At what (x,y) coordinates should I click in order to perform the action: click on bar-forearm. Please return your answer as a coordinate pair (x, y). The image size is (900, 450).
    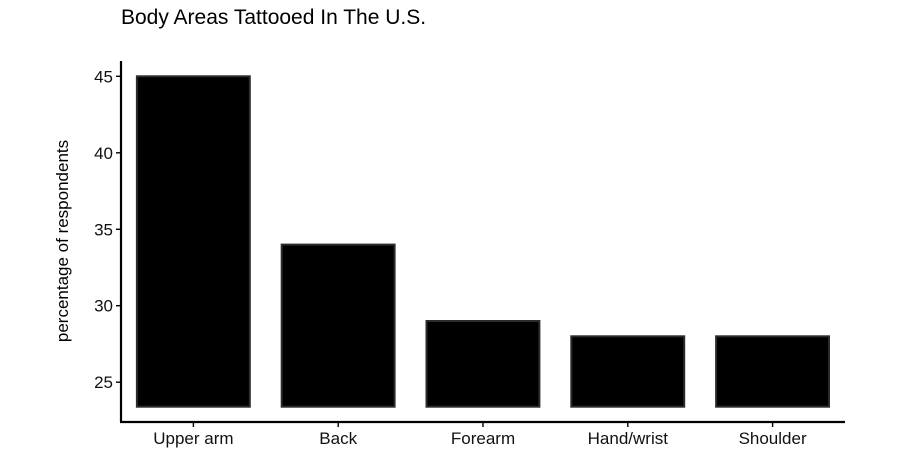
    Looking at the image, I should click on (483, 364).